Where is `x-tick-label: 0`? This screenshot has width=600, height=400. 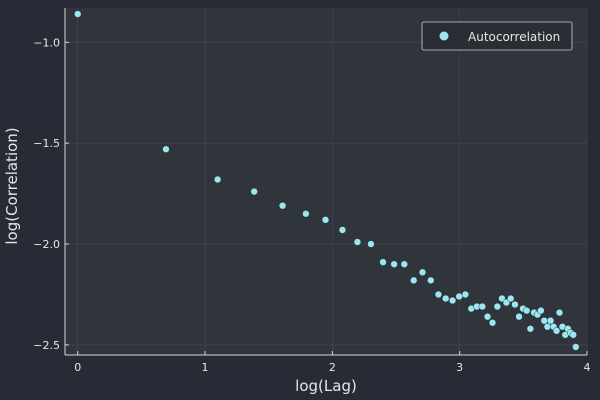 x-tick-label: 0 is located at coordinates (77, 367).